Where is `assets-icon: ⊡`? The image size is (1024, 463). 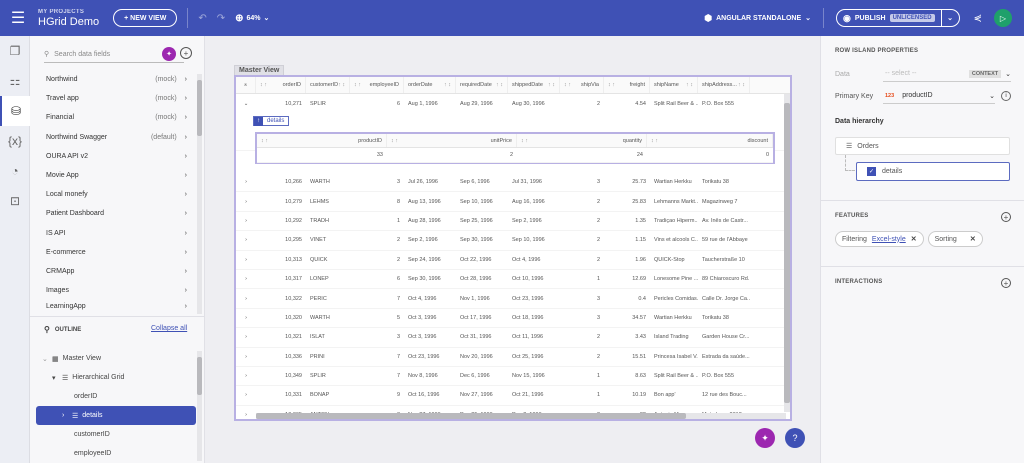
assets-icon: ⊡ is located at coordinates (15, 201).